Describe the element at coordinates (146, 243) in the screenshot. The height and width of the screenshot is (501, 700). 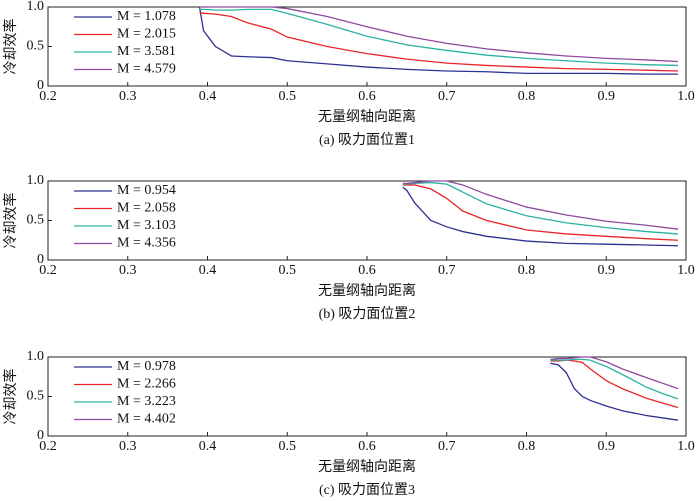
I see `legend-label: M = 4.356` at that location.